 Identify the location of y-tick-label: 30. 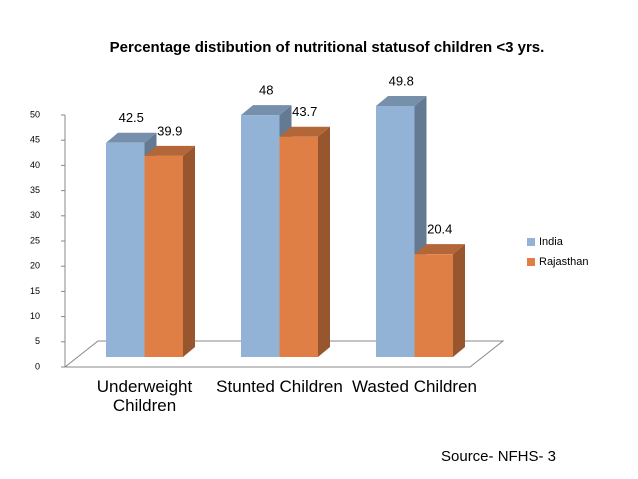
(35, 215).